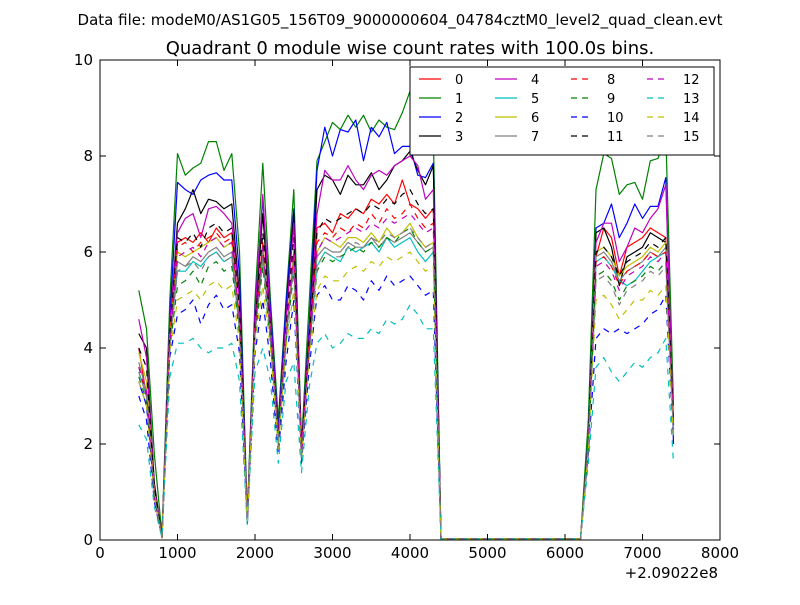  Describe the element at coordinates (88, 540) in the screenshot. I see `y-tick-label: 0` at that location.